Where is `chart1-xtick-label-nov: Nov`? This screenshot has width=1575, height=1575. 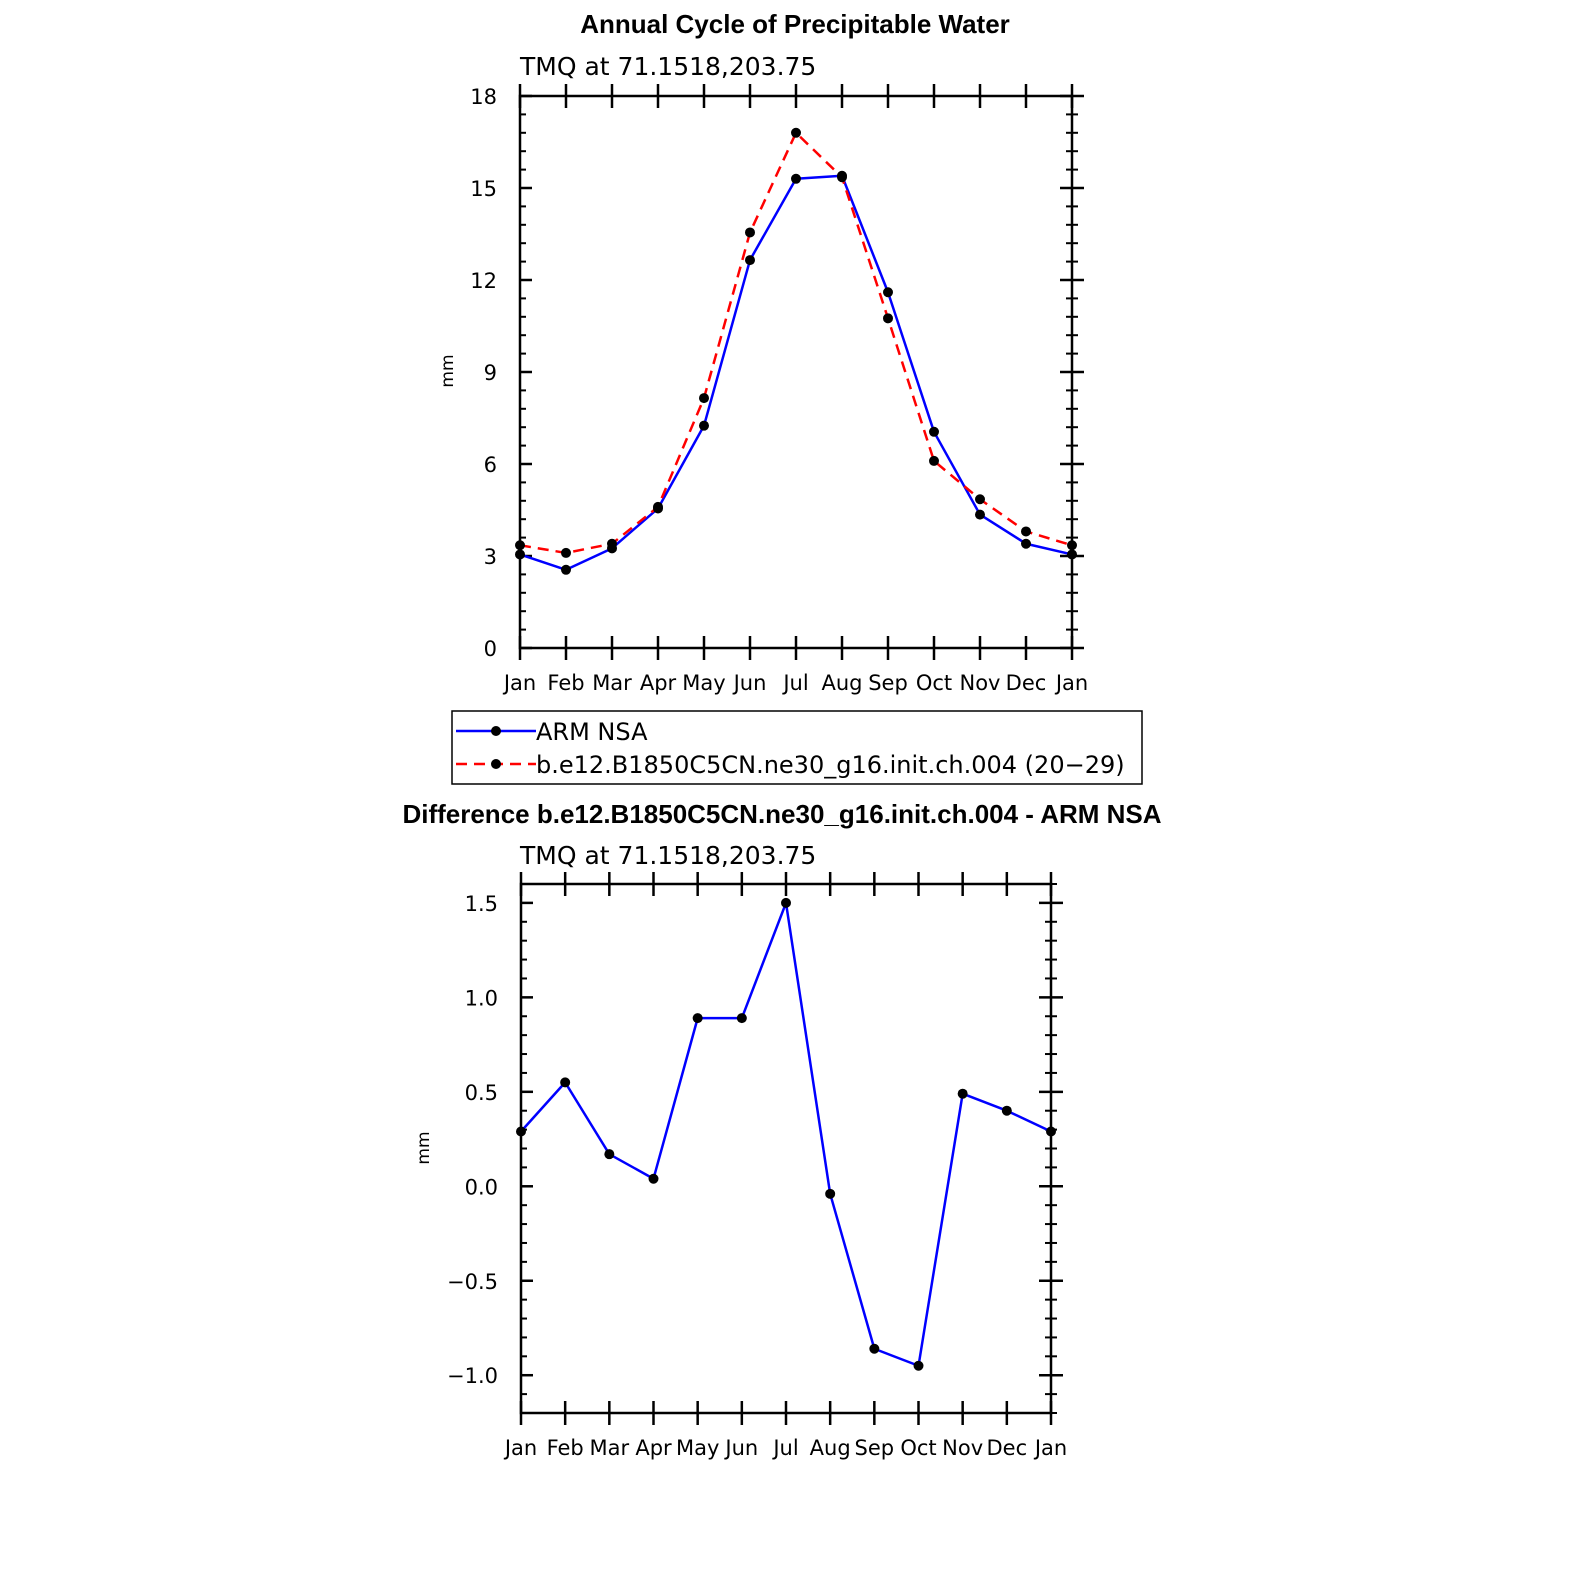 chart1-xtick-label-nov: Nov is located at coordinates (980, 683).